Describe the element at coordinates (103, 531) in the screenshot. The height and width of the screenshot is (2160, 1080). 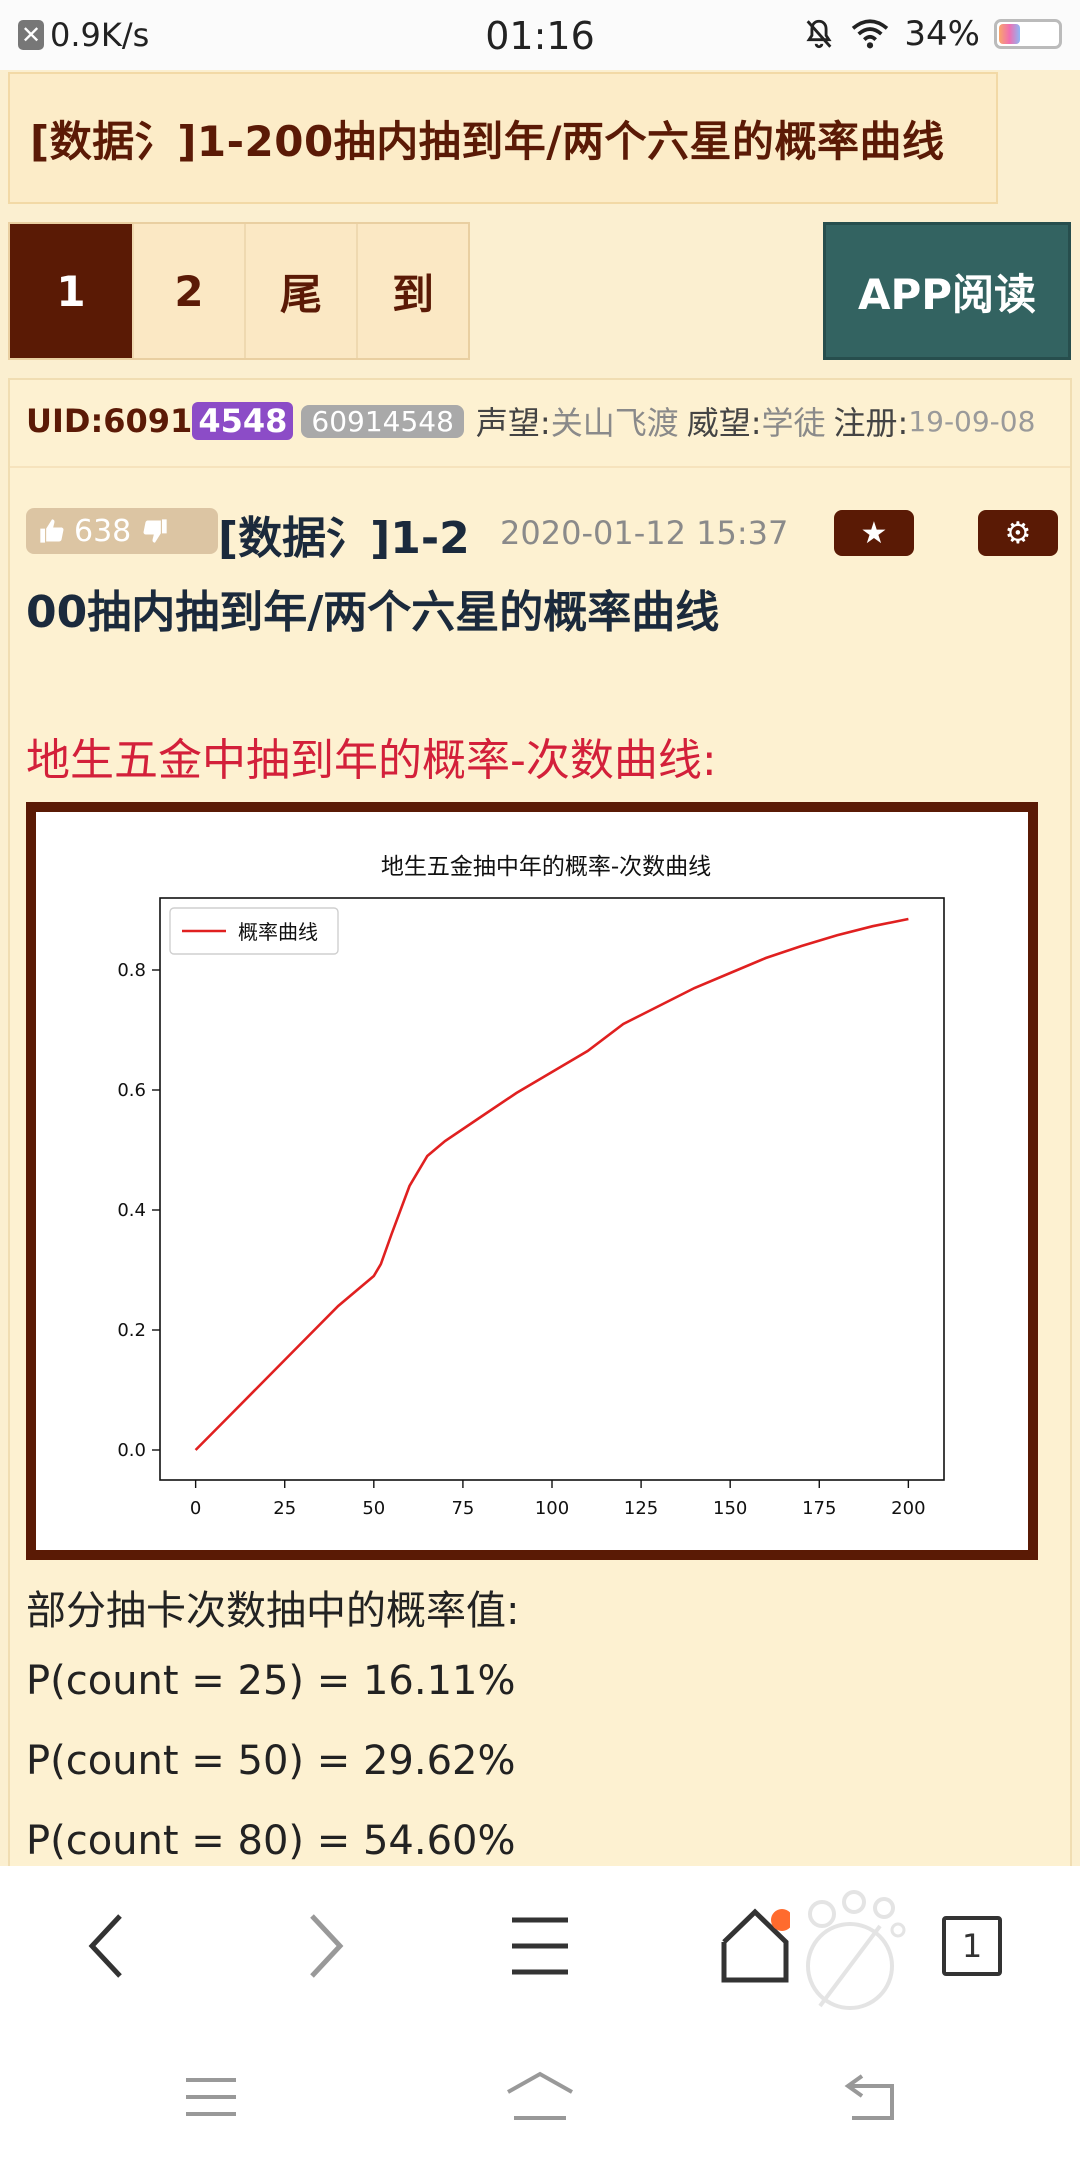
I see `vote-count: 638` at that location.